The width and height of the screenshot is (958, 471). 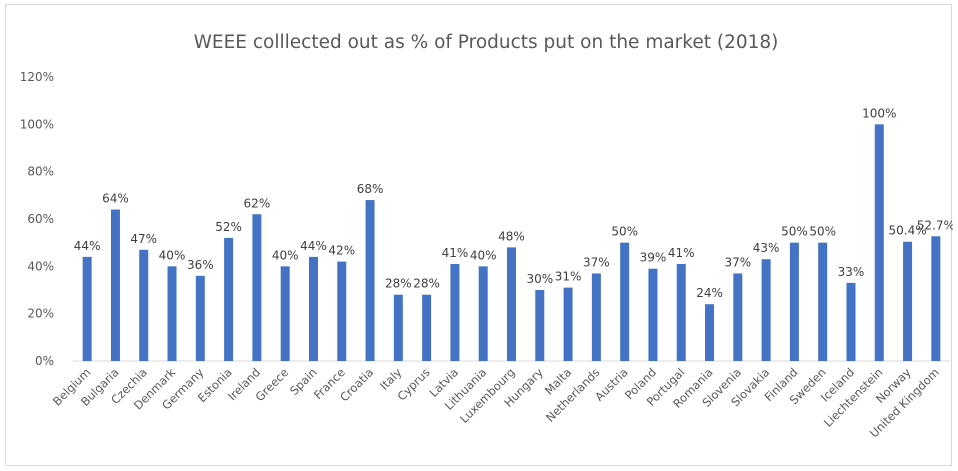 I want to click on data-label: 52.7%, so click(x=935, y=225).